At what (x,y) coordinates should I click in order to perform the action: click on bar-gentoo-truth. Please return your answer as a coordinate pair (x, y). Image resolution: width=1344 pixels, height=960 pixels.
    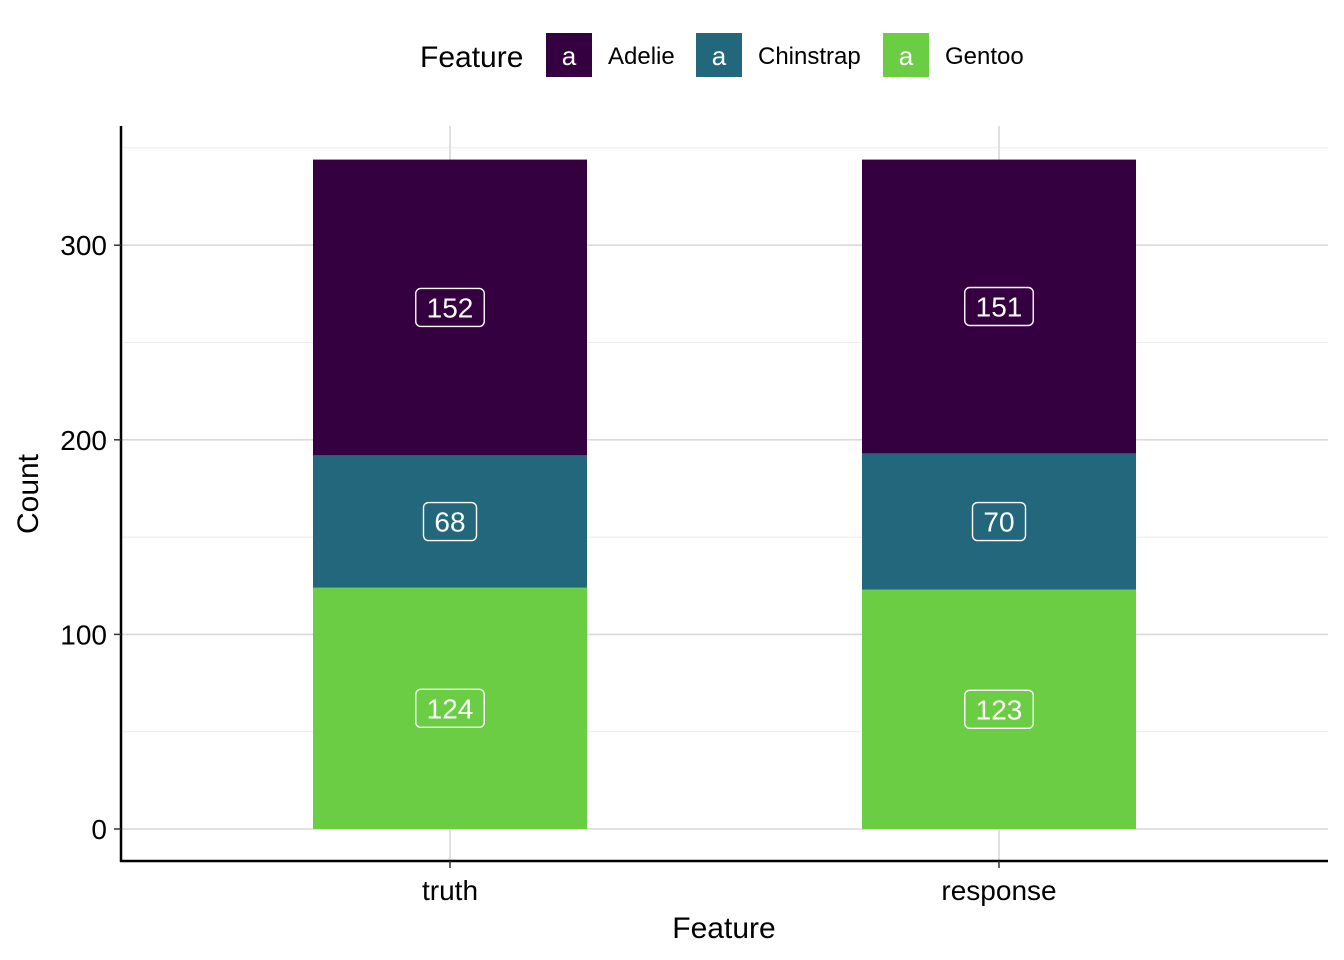
    Looking at the image, I should click on (450, 708).